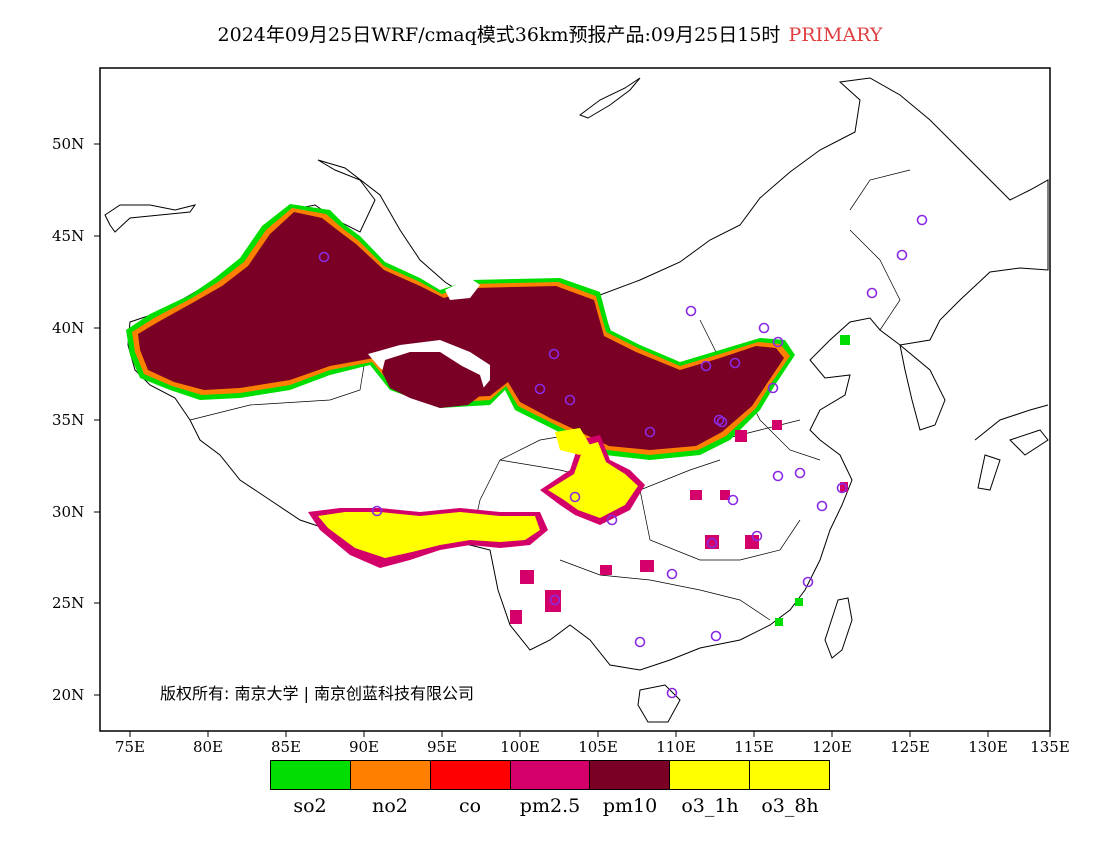 Image resolution: width=1100 pixels, height=850 pixels. I want to click on legend-swatch-co, so click(470, 775).